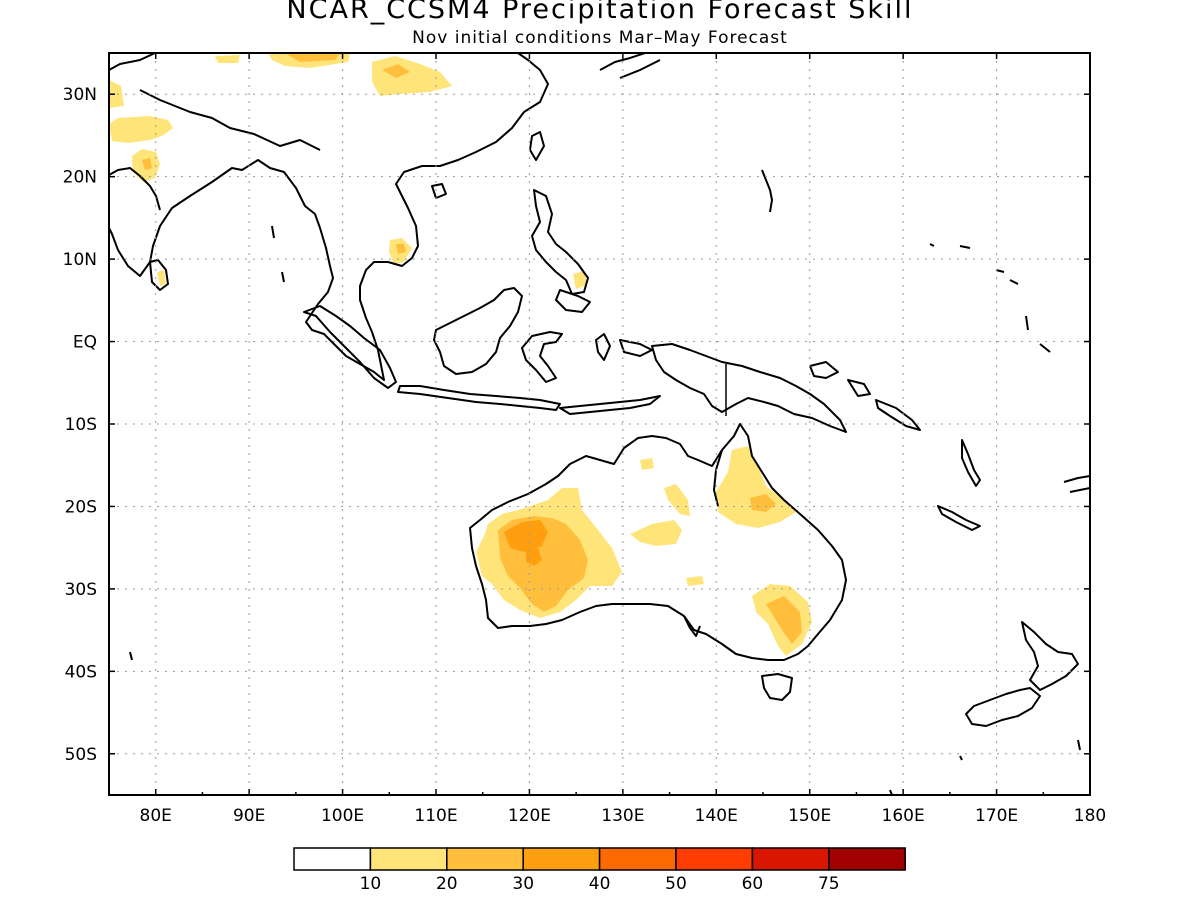  I want to click on lon-label-120E: 120E, so click(529, 816).